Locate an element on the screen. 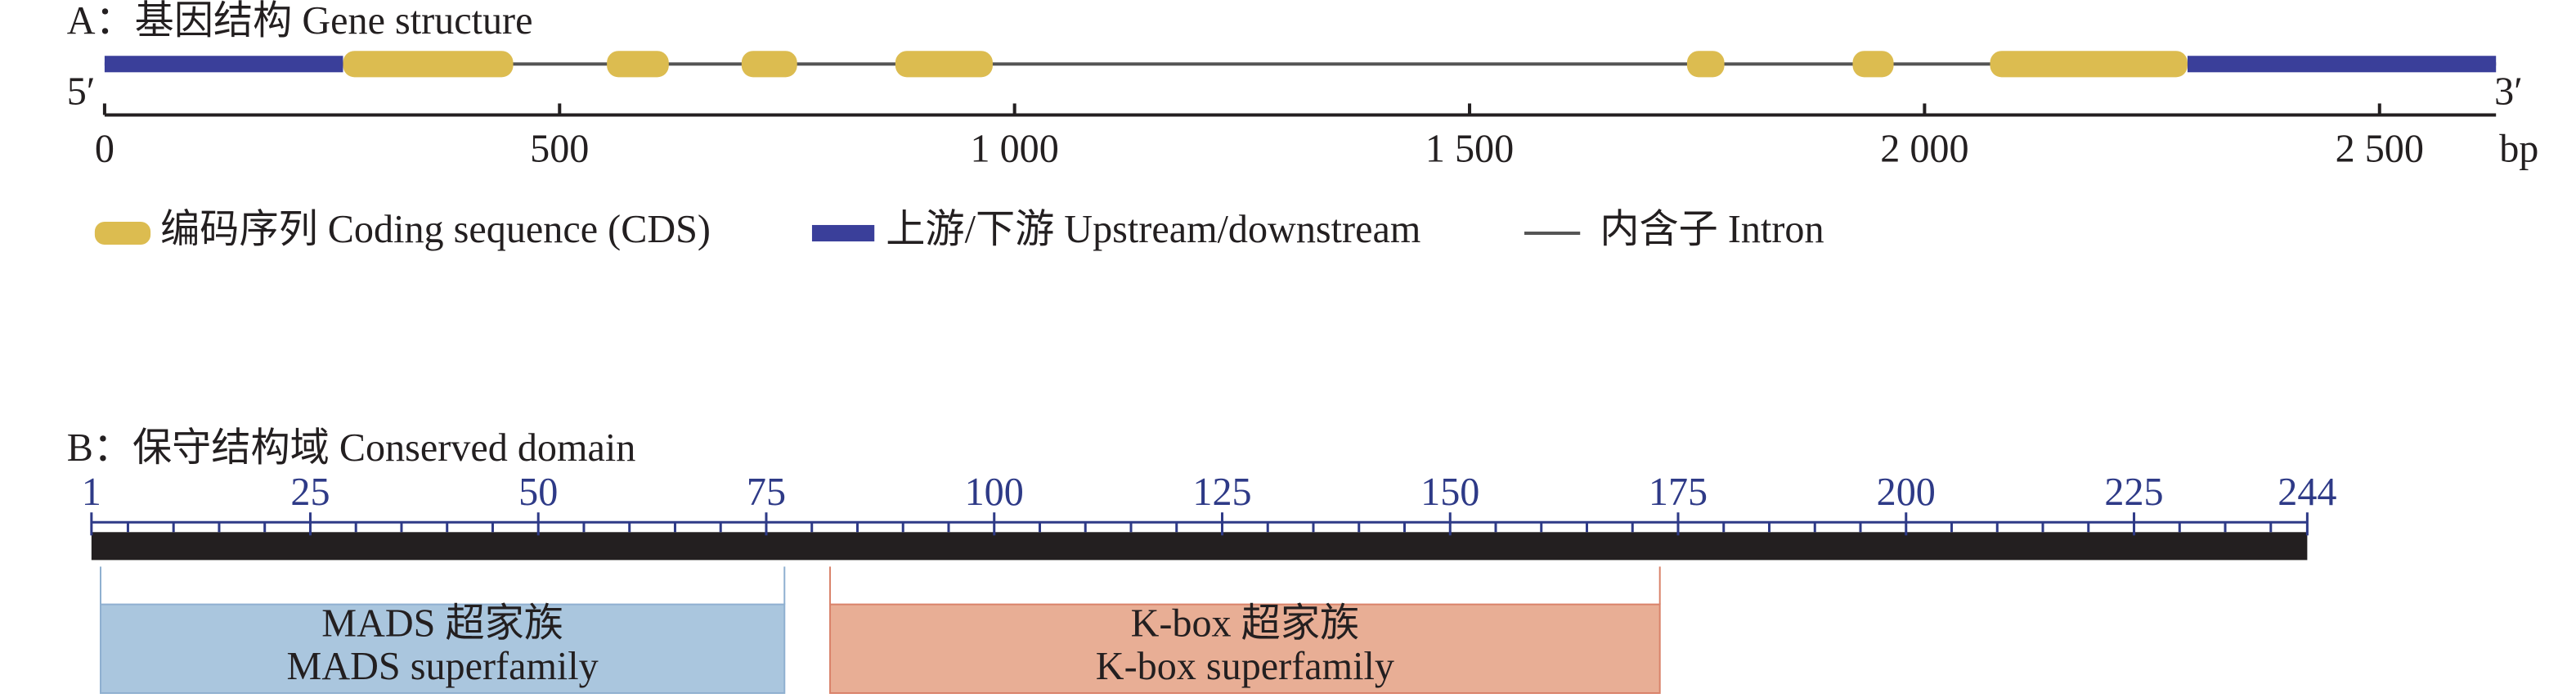 The image size is (2576, 698). legend-label: 编码序列 Coding sequence (CDS) is located at coordinates (436, 229).